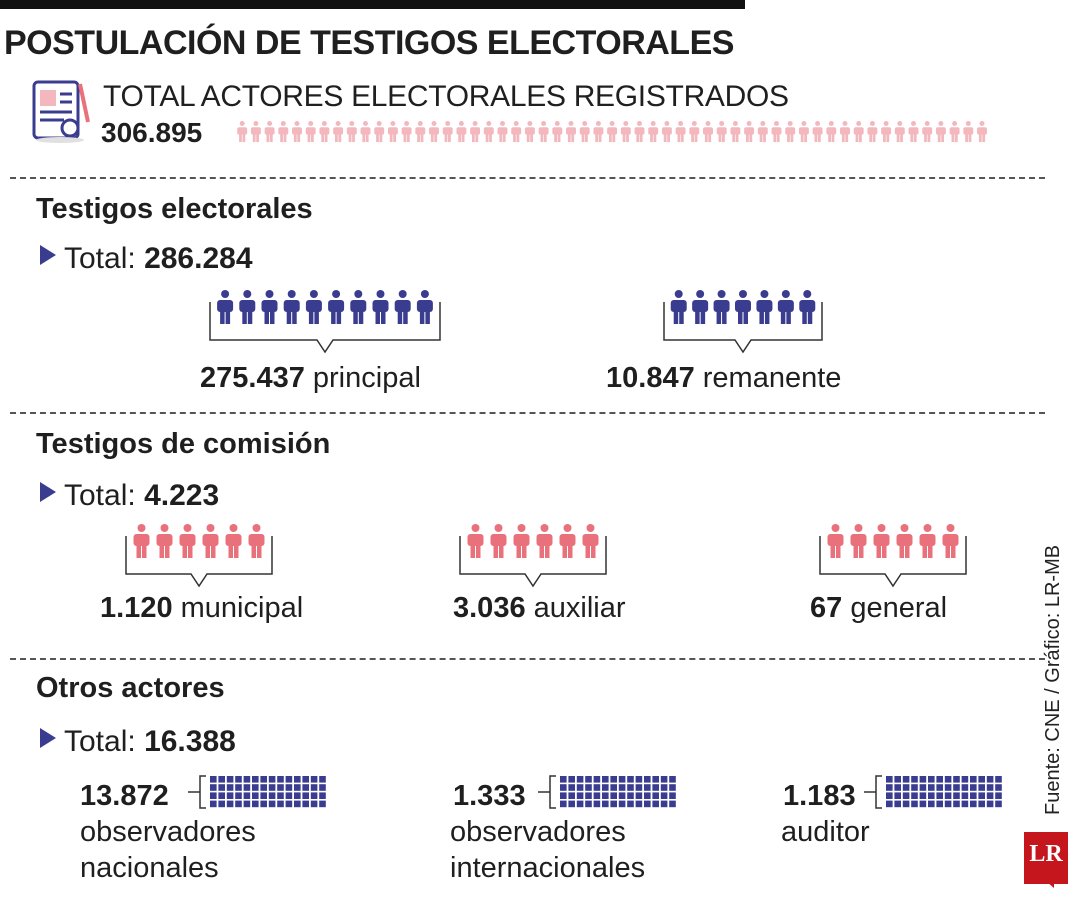 The image size is (1080, 900). What do you see at coordinates (100, 258) in the screenshot?
I see `total-prefix: Total:` at bounding box center [100, 258].